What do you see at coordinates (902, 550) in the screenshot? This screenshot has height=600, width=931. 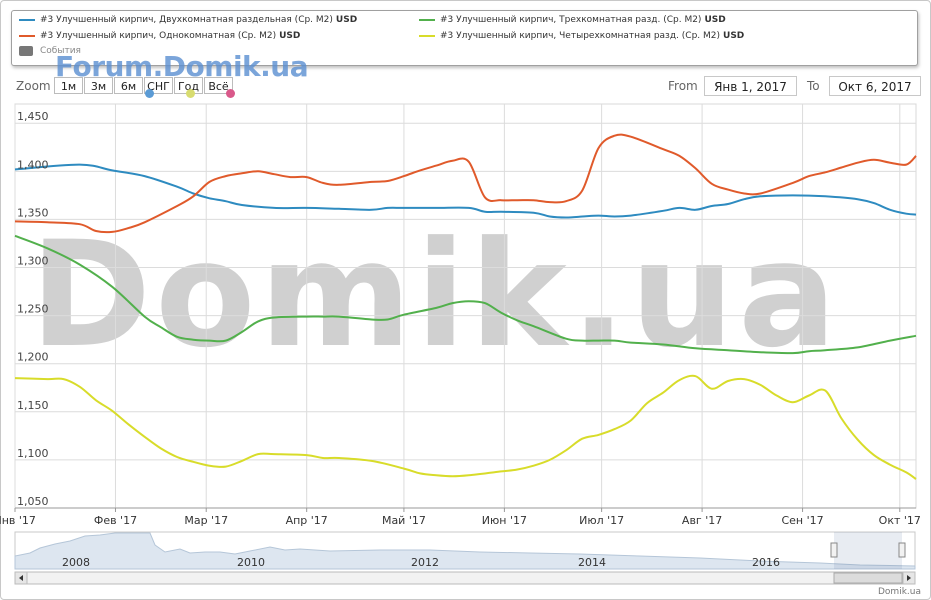 I see `navigator-right-handle` at bounding box center [902, 550].